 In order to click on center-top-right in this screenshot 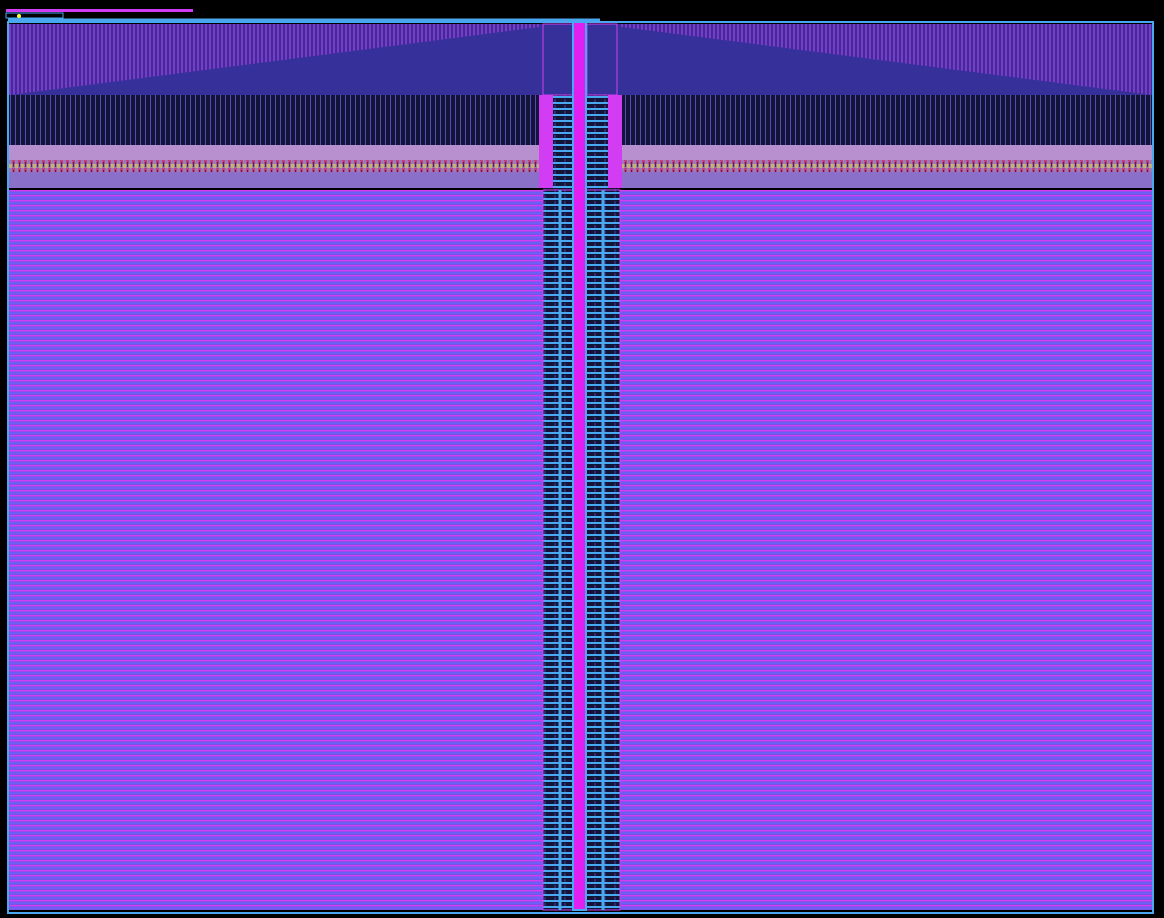, I will do `click(602, 59)`.